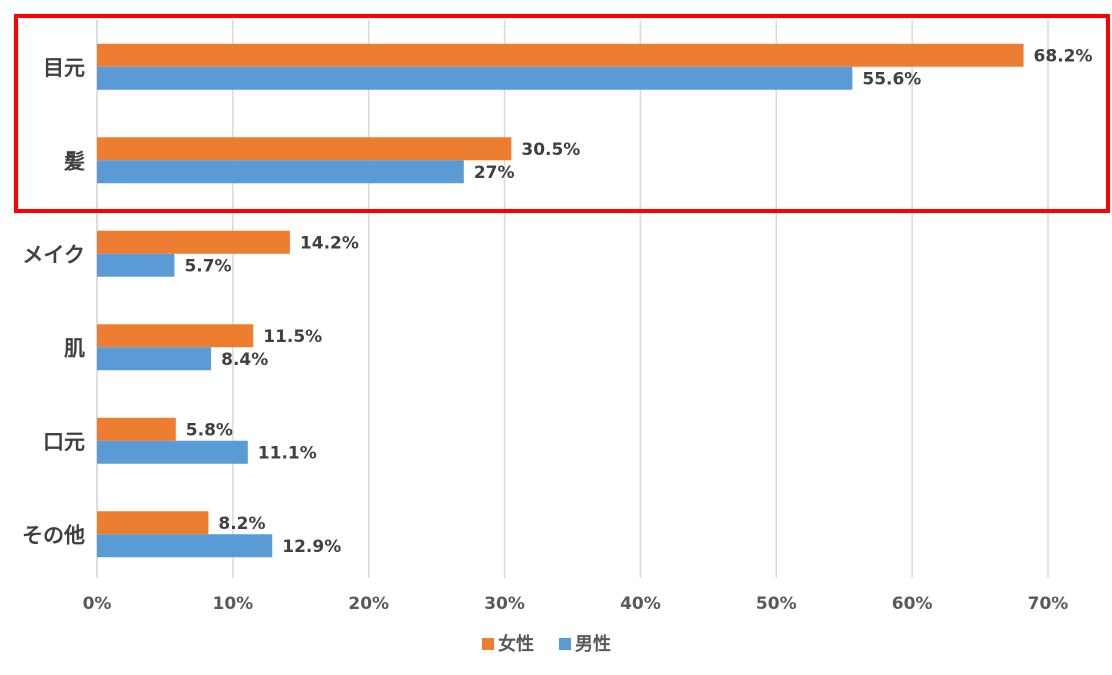 Image resolution: width=1112 pixels, height=675 pixels. What do you see at coordinates (64, 68) in the screenshot?
I see `category-label-0: 目元` at bounding box center [64, 68].